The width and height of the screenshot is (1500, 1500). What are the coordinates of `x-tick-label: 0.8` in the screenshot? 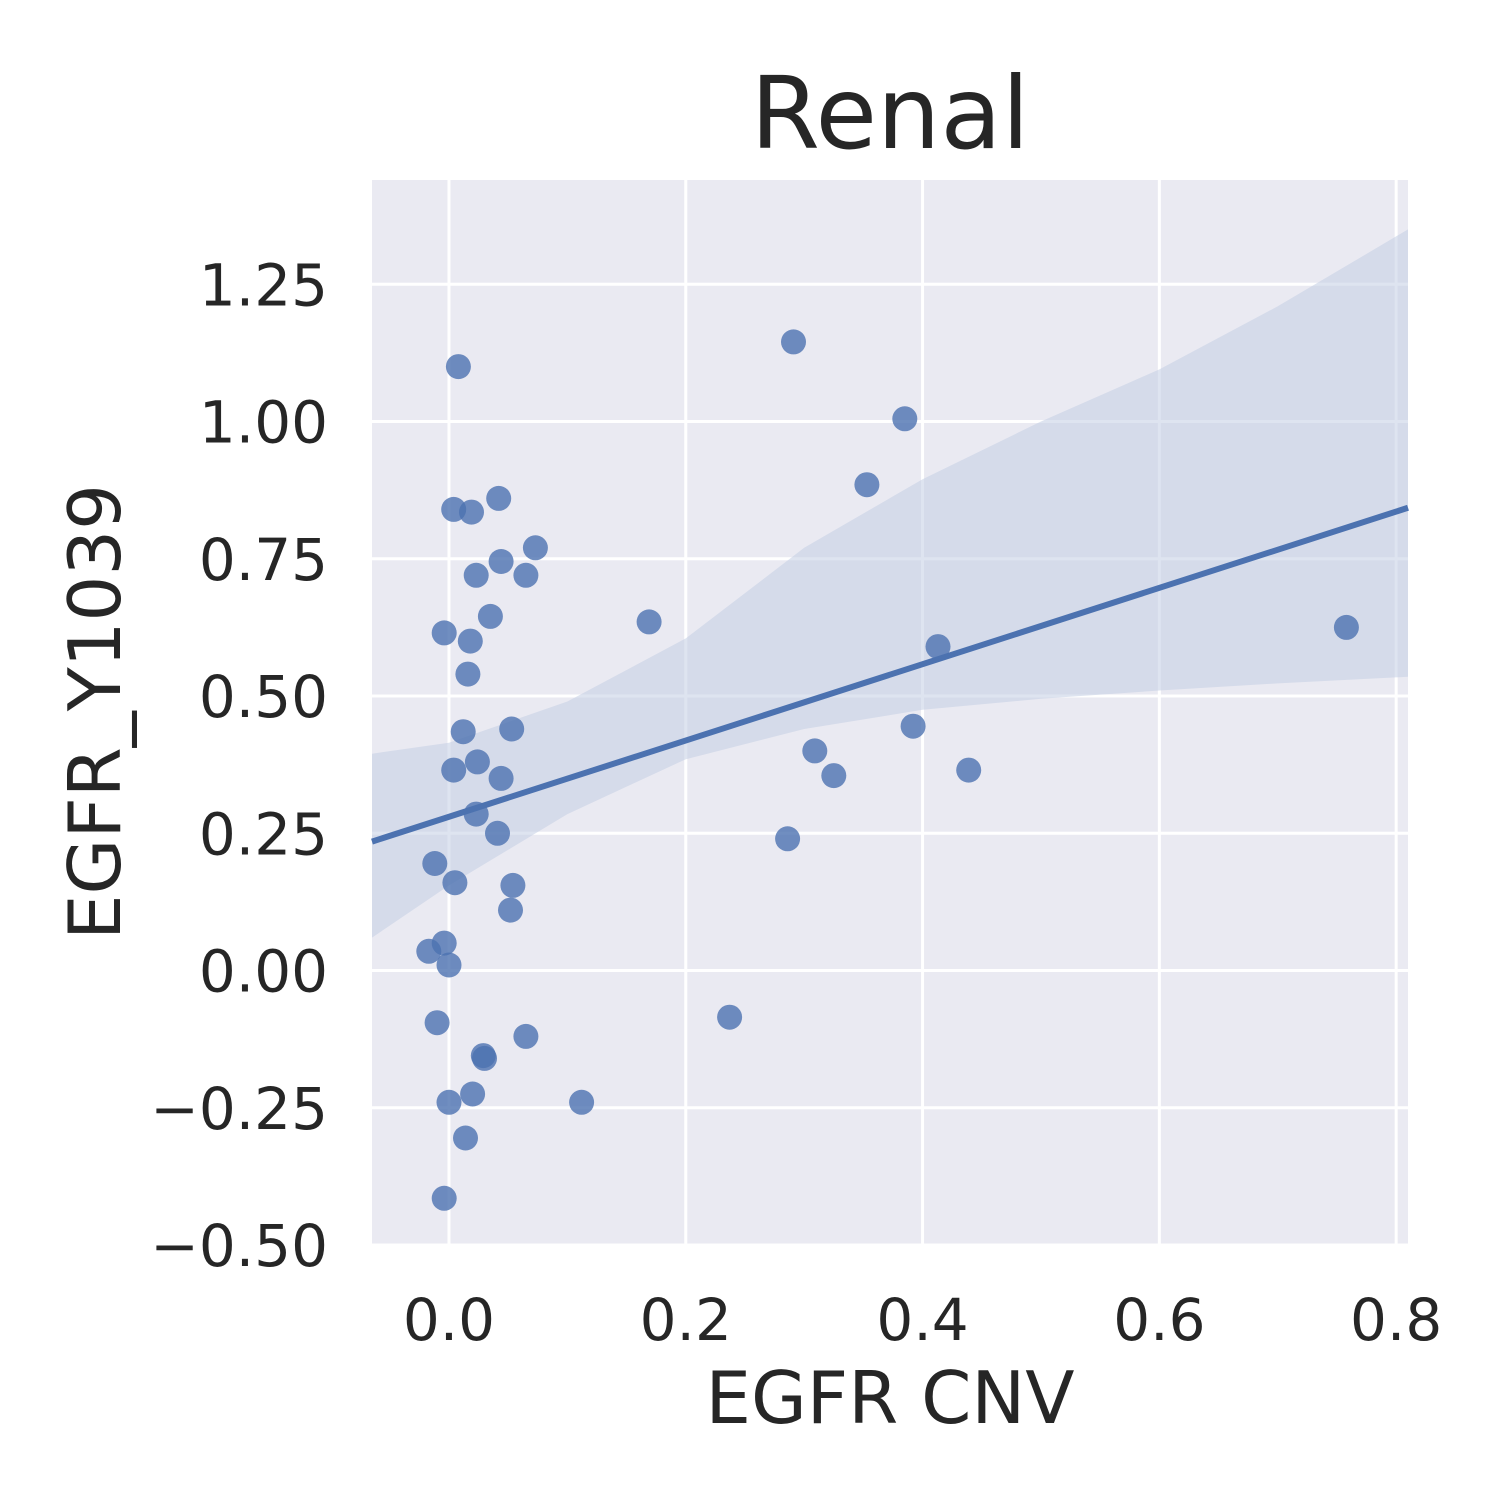 It's located at (1396, 1320).